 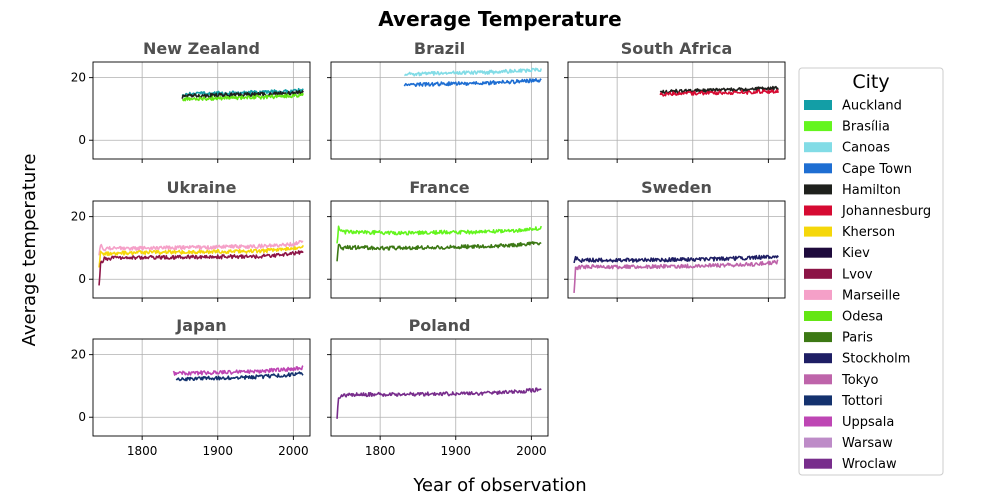 I want to click on subplot-poland: Poland 1800 1900 2000, so click(x=438, y=387).